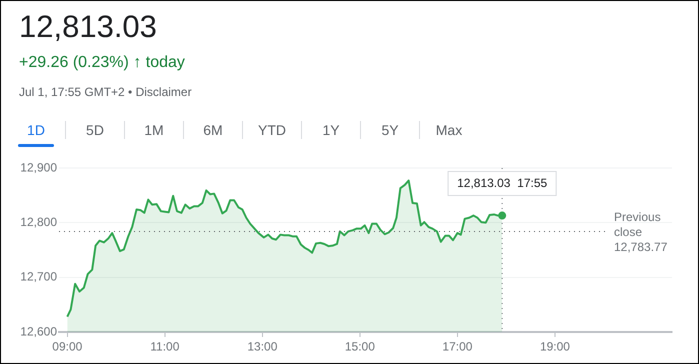  Describe the element at coordinates (39, 277) in the screenshot. I see `y-tick-label: 12,700` at that location.